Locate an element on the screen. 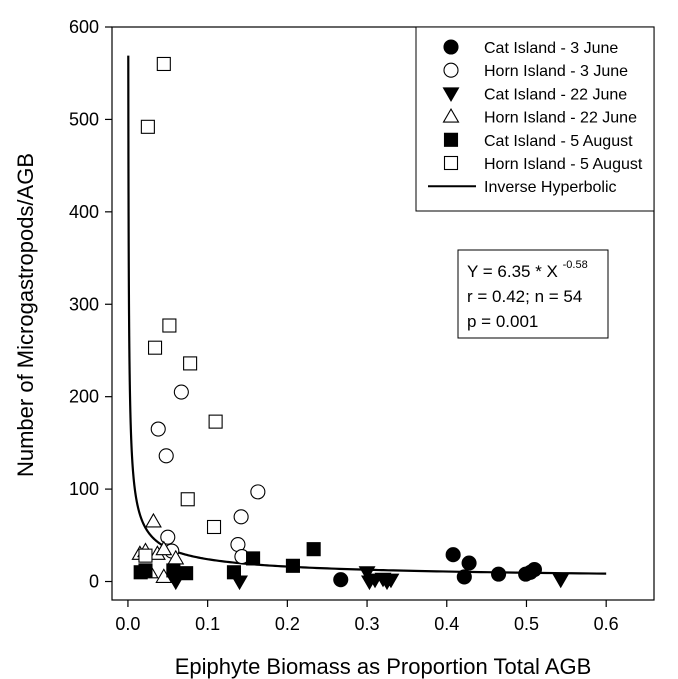 The height and width of the screenshot is (679, 678). equation-box-frame is located at coordinates (533, 294).